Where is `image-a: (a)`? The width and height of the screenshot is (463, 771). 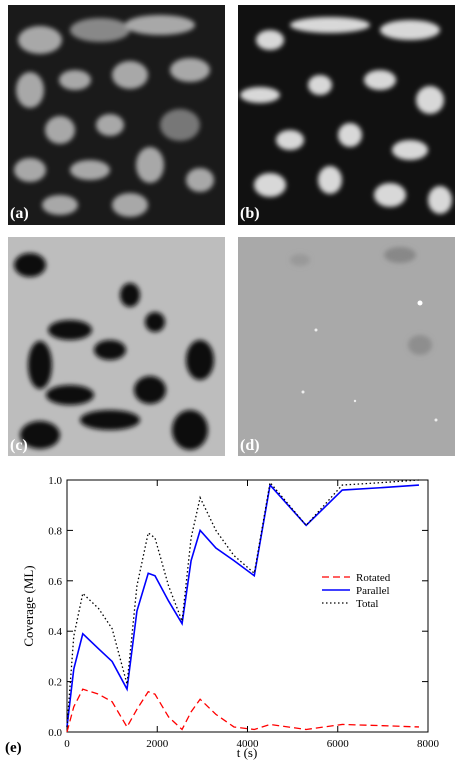
image-a: (a) is located at coordinates (116, 115).